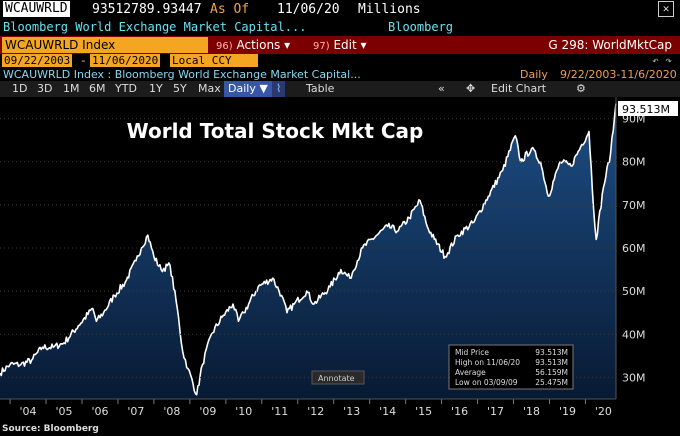 The height and width of the screenshot is (436, 680). What do you see at coordinates (634, 334) in the screenshot?
I see `y-tick-label: 40M` at bounding box center [634, 334].